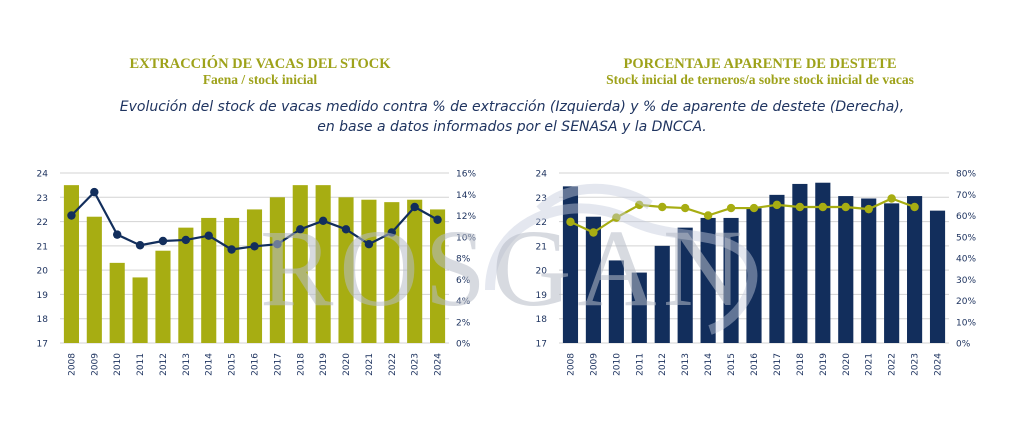 The image size is (1024, 427). What do you see at coordinates (369, 271) in the screenshot?
I see `left-bar-2021` at bounding box center [369, 271].